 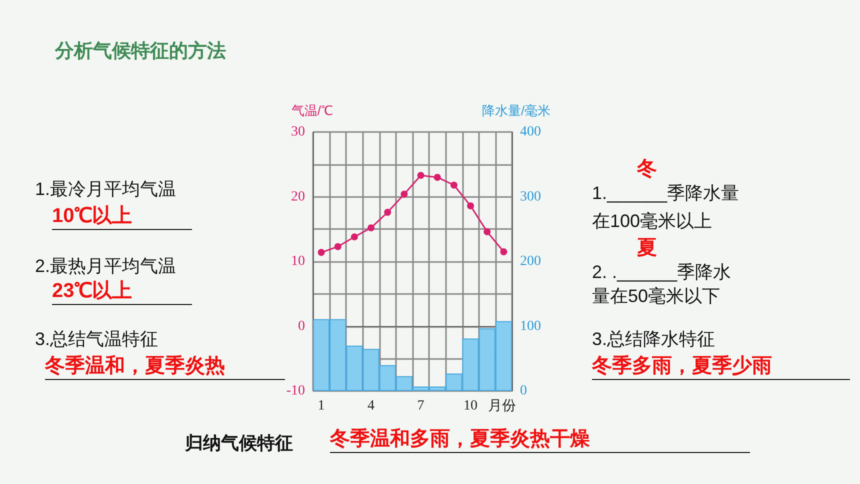 I want to click on x-tick-label: 1, so click(x=321, y=406).